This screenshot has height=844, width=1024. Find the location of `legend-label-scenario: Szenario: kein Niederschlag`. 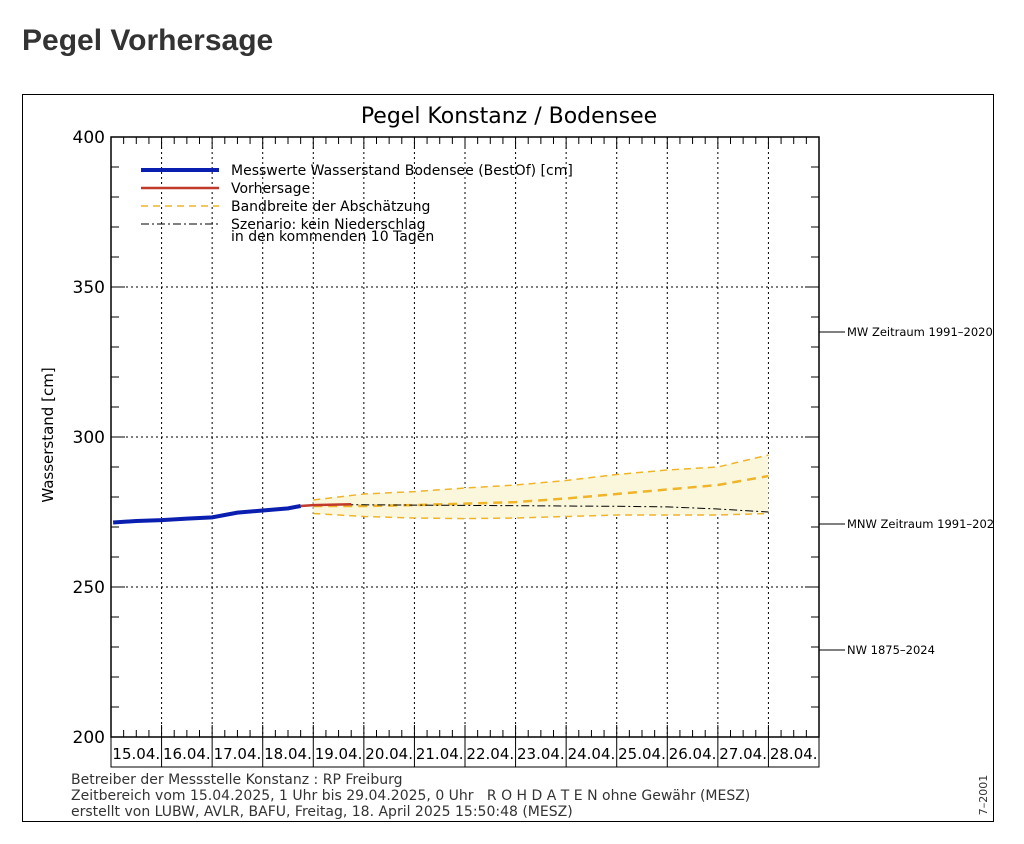

legend-label-scenario: Szenario: kein Niederschlag is located at coordinates (328, 225).